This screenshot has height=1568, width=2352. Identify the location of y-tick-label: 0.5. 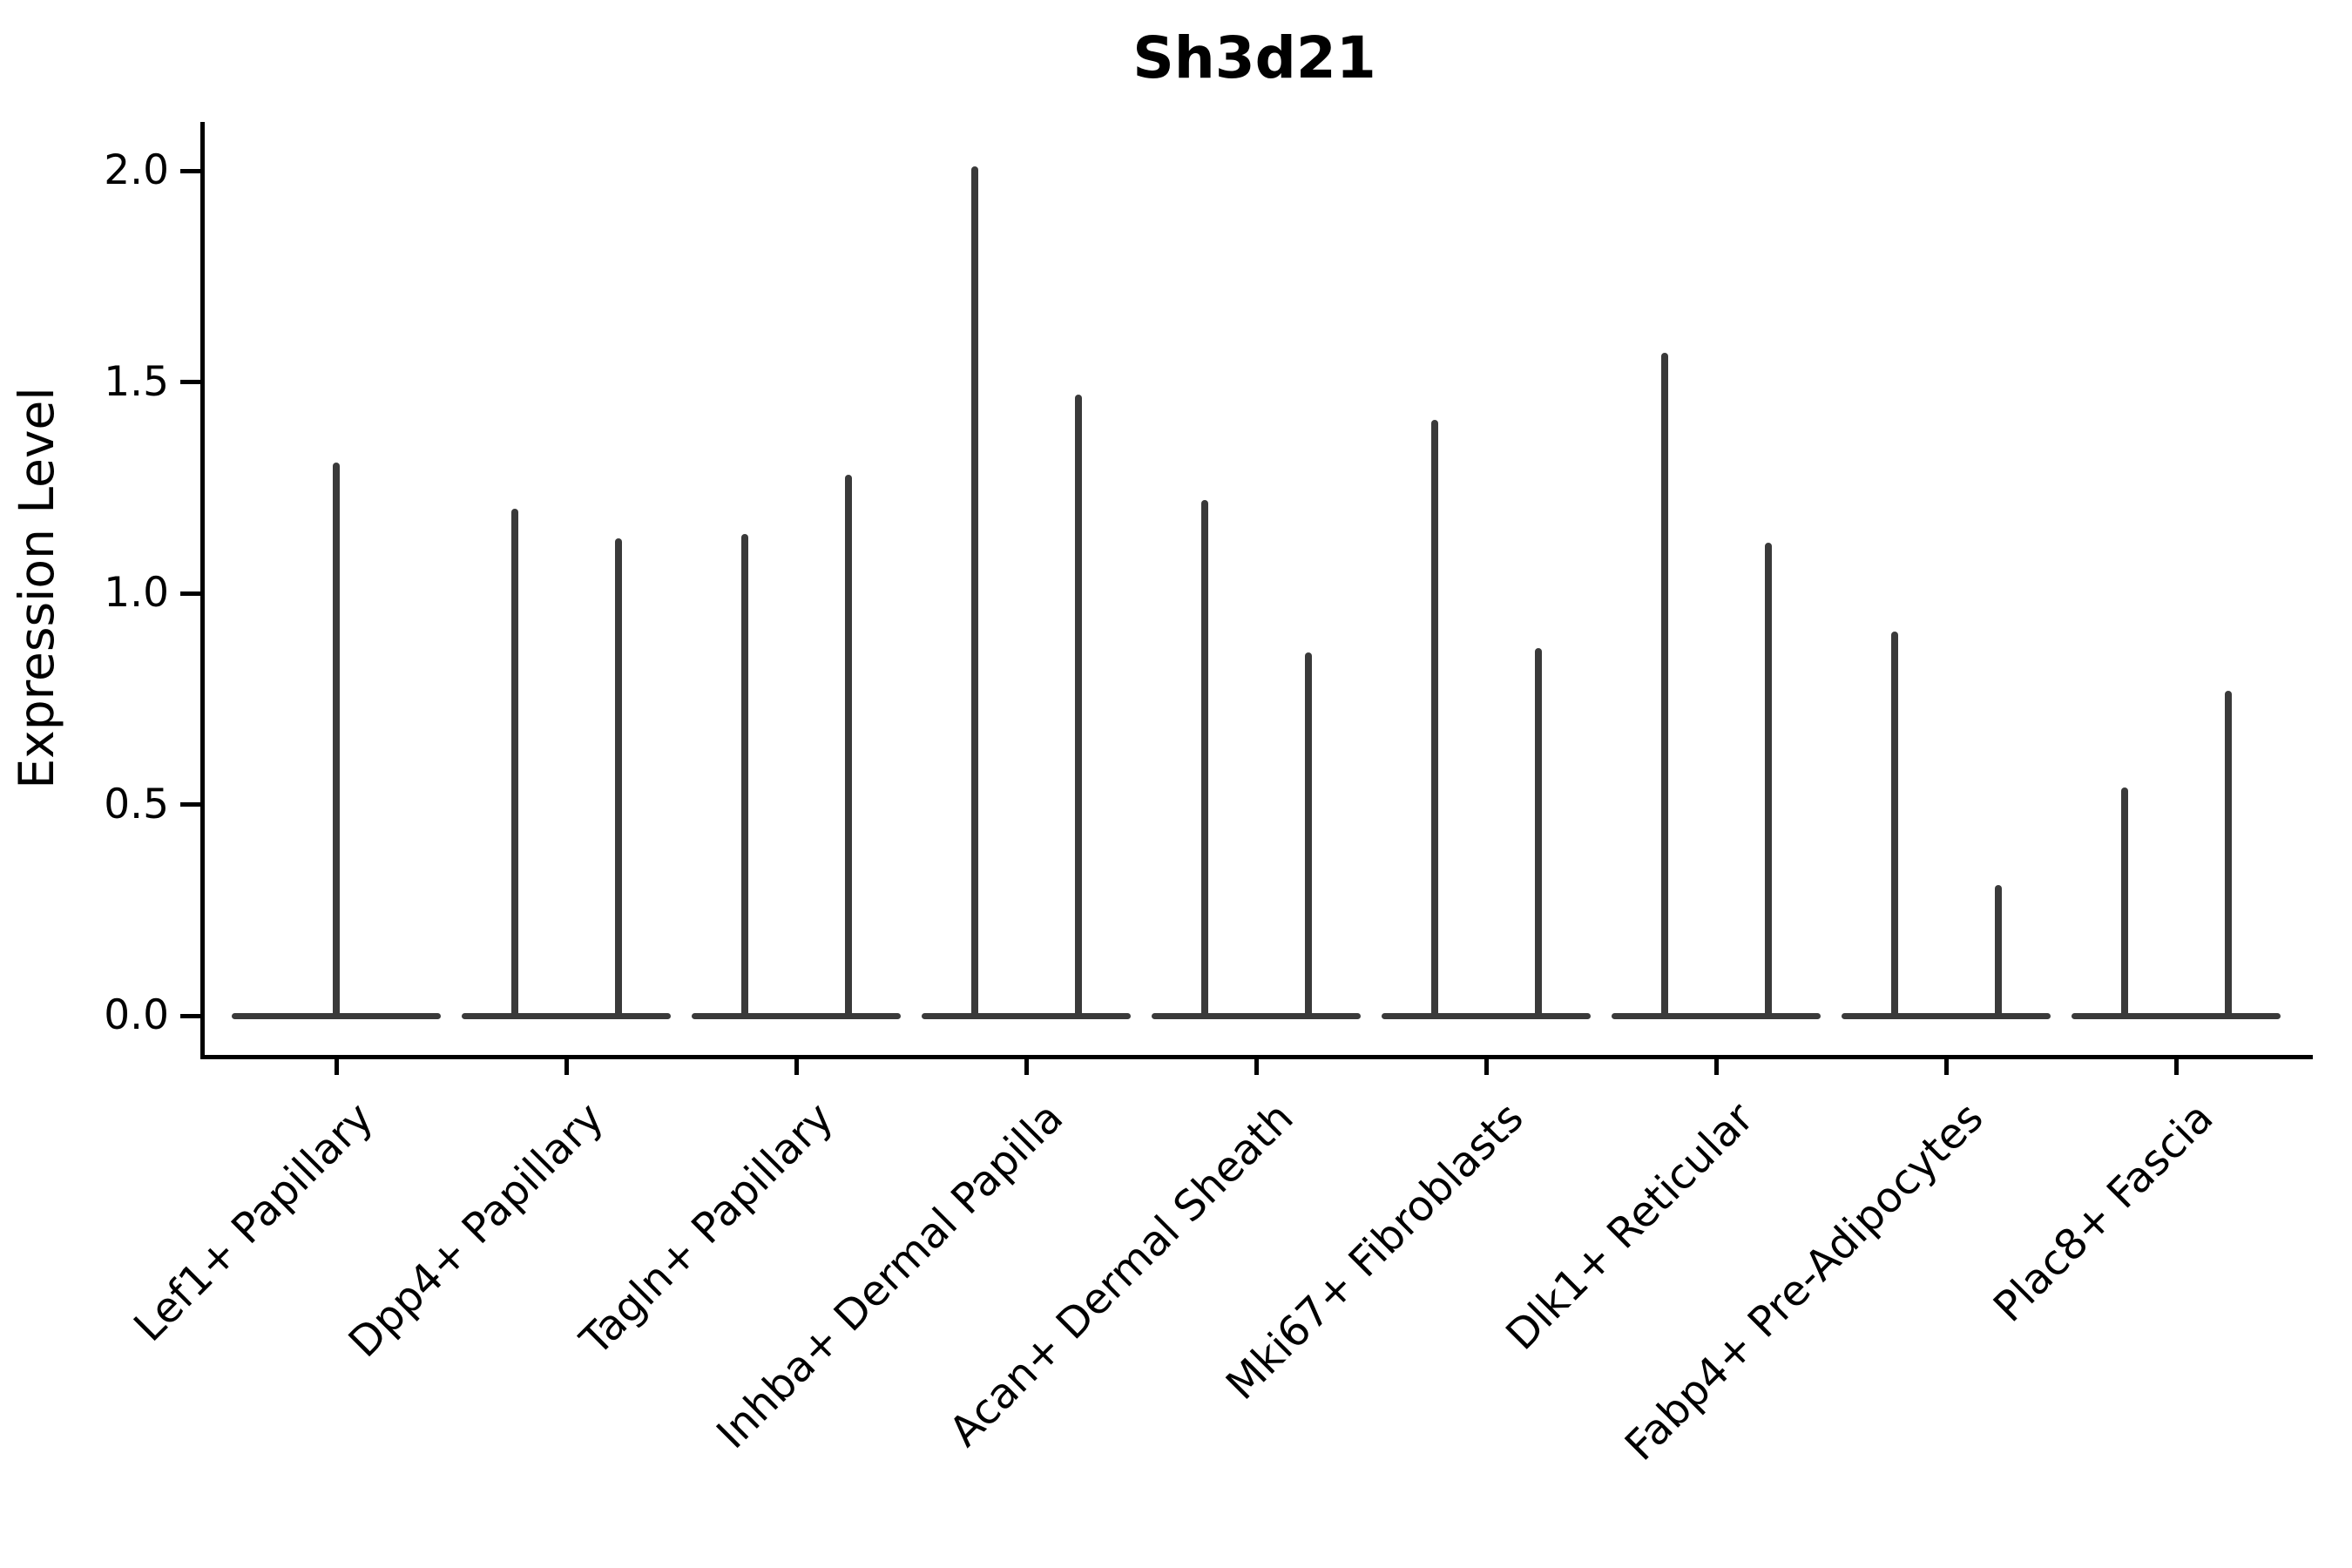
(136, 804).